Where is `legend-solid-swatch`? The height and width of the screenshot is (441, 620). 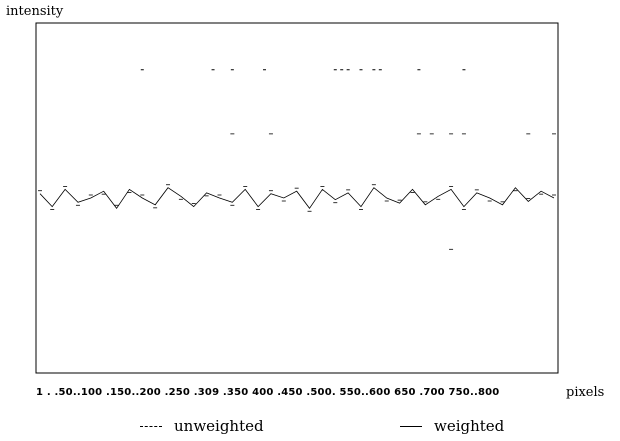
legend-solid-swatch is located at coordinates (411, 426).